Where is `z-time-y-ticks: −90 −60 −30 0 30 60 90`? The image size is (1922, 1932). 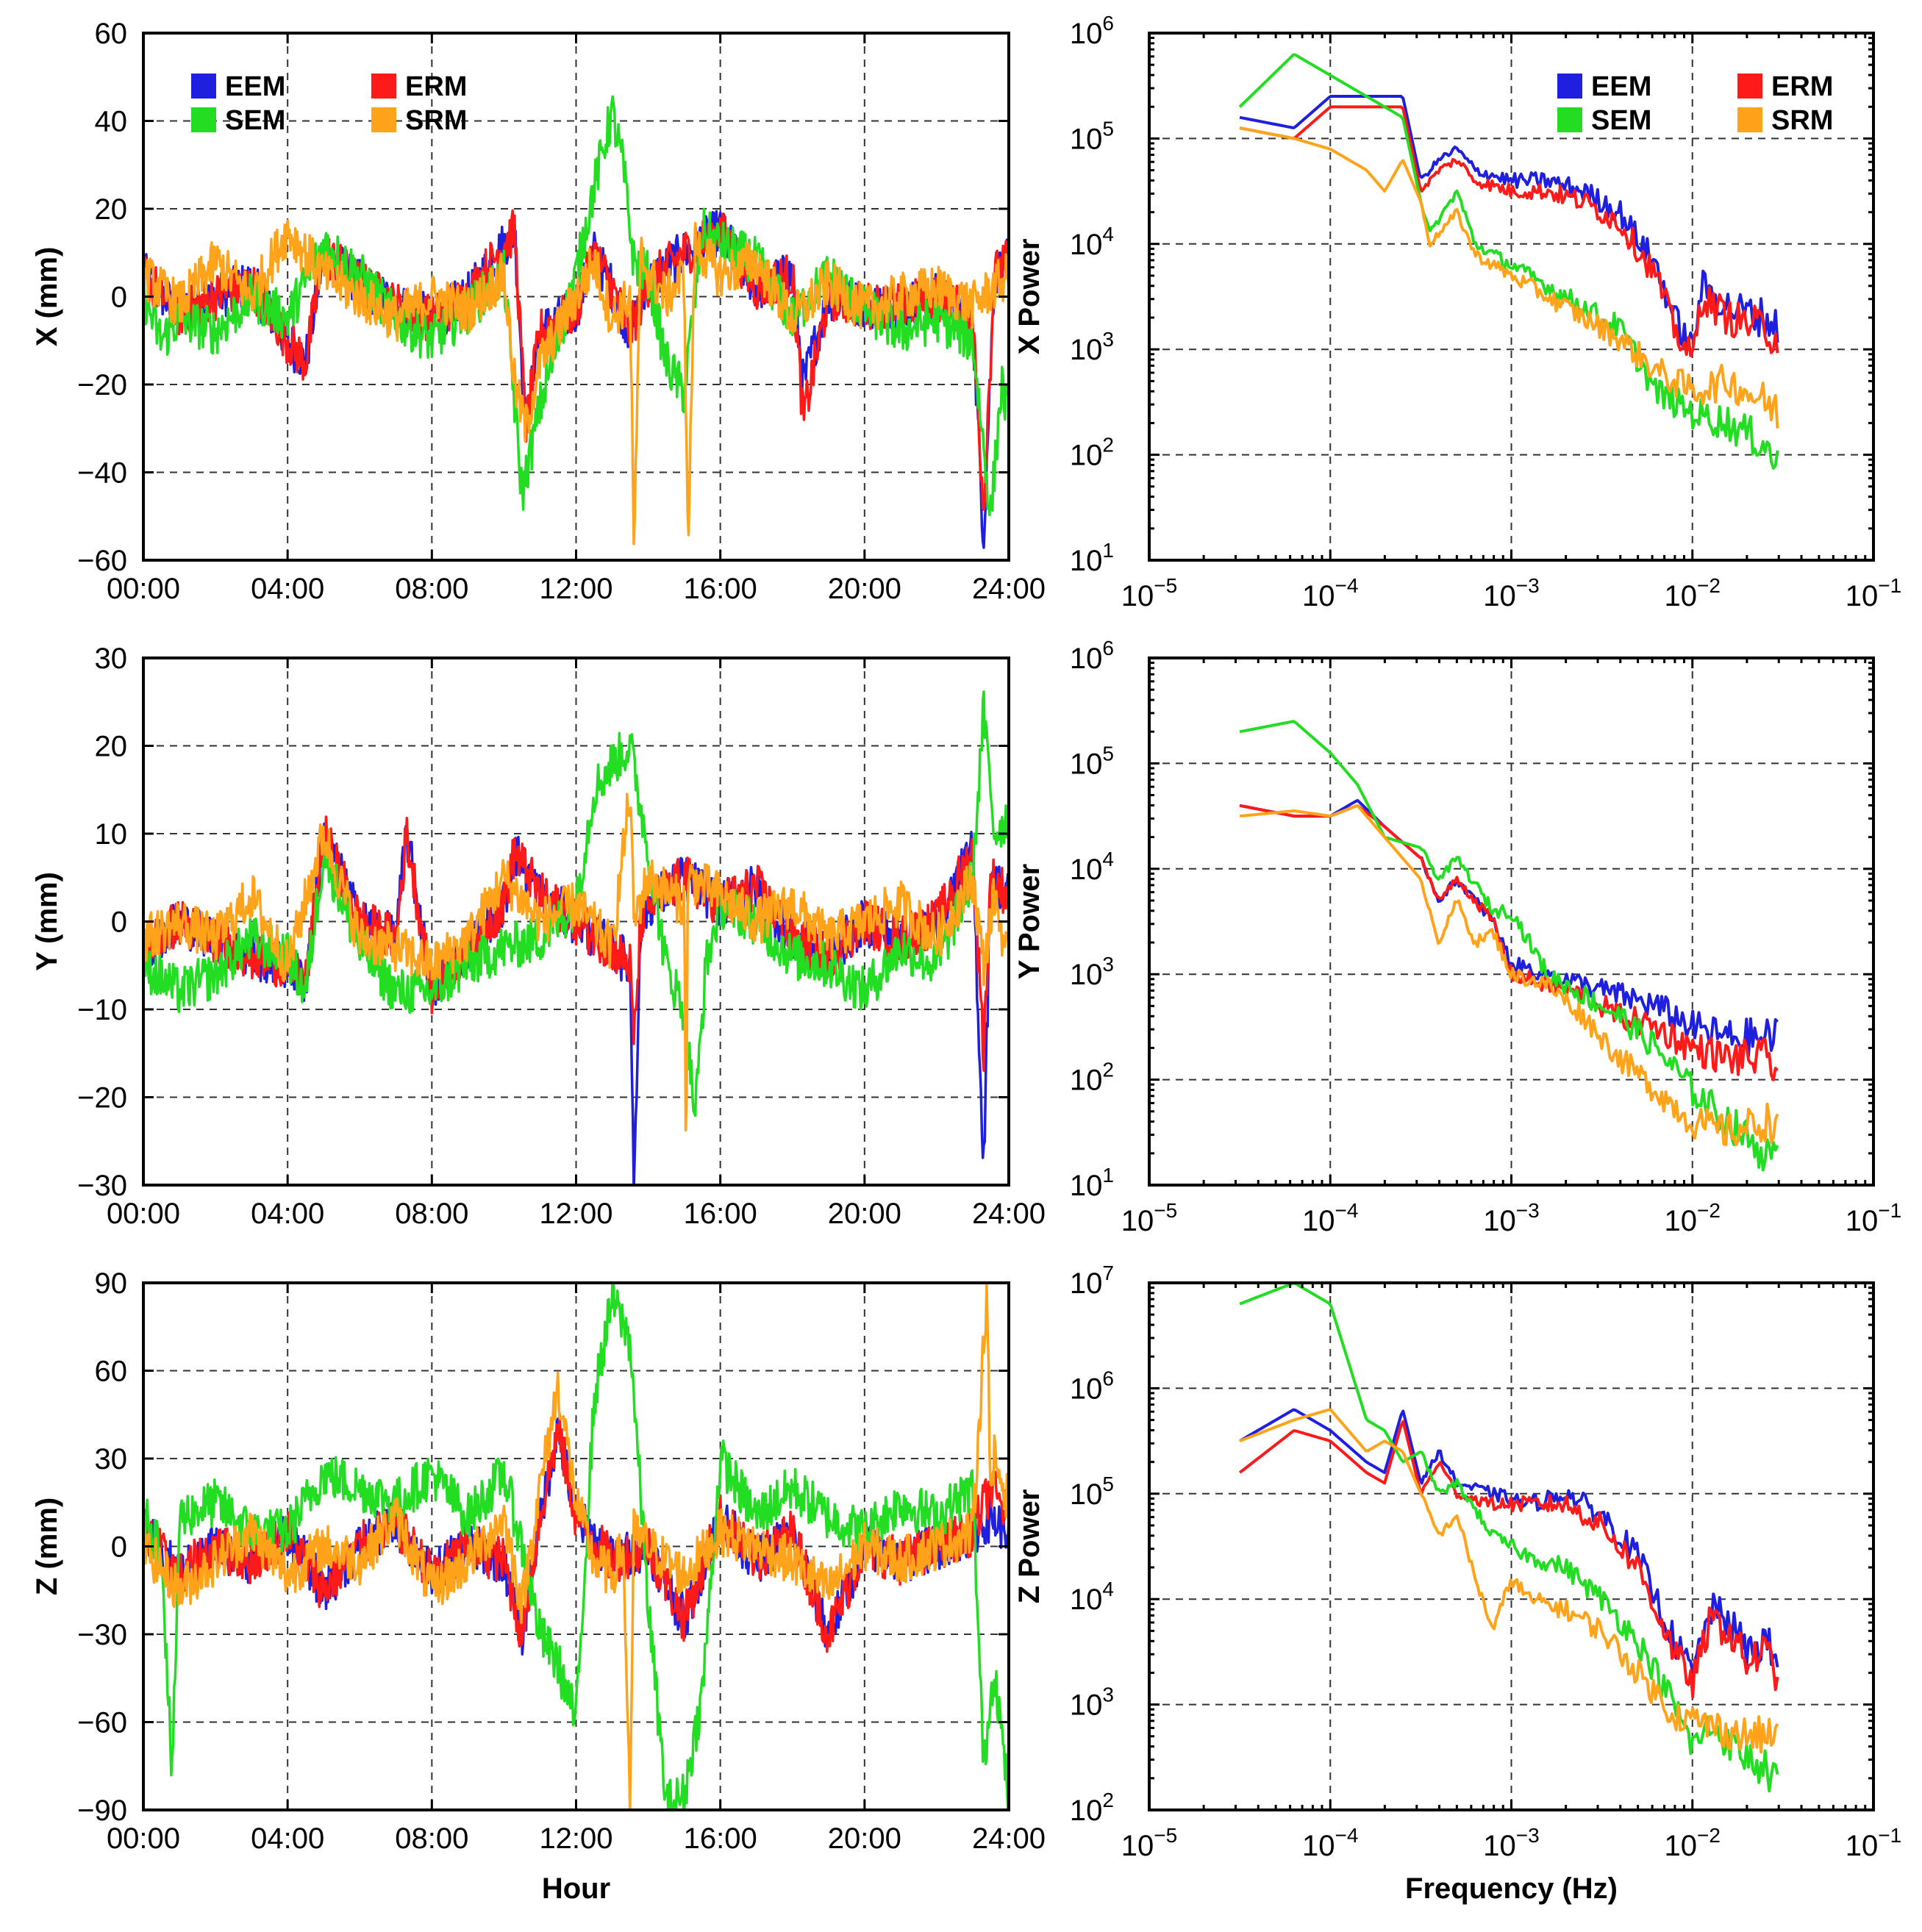 z-time-y-ticks: −90 −60 −30 0 30 60 90 is located at coordinates (543, 1547).